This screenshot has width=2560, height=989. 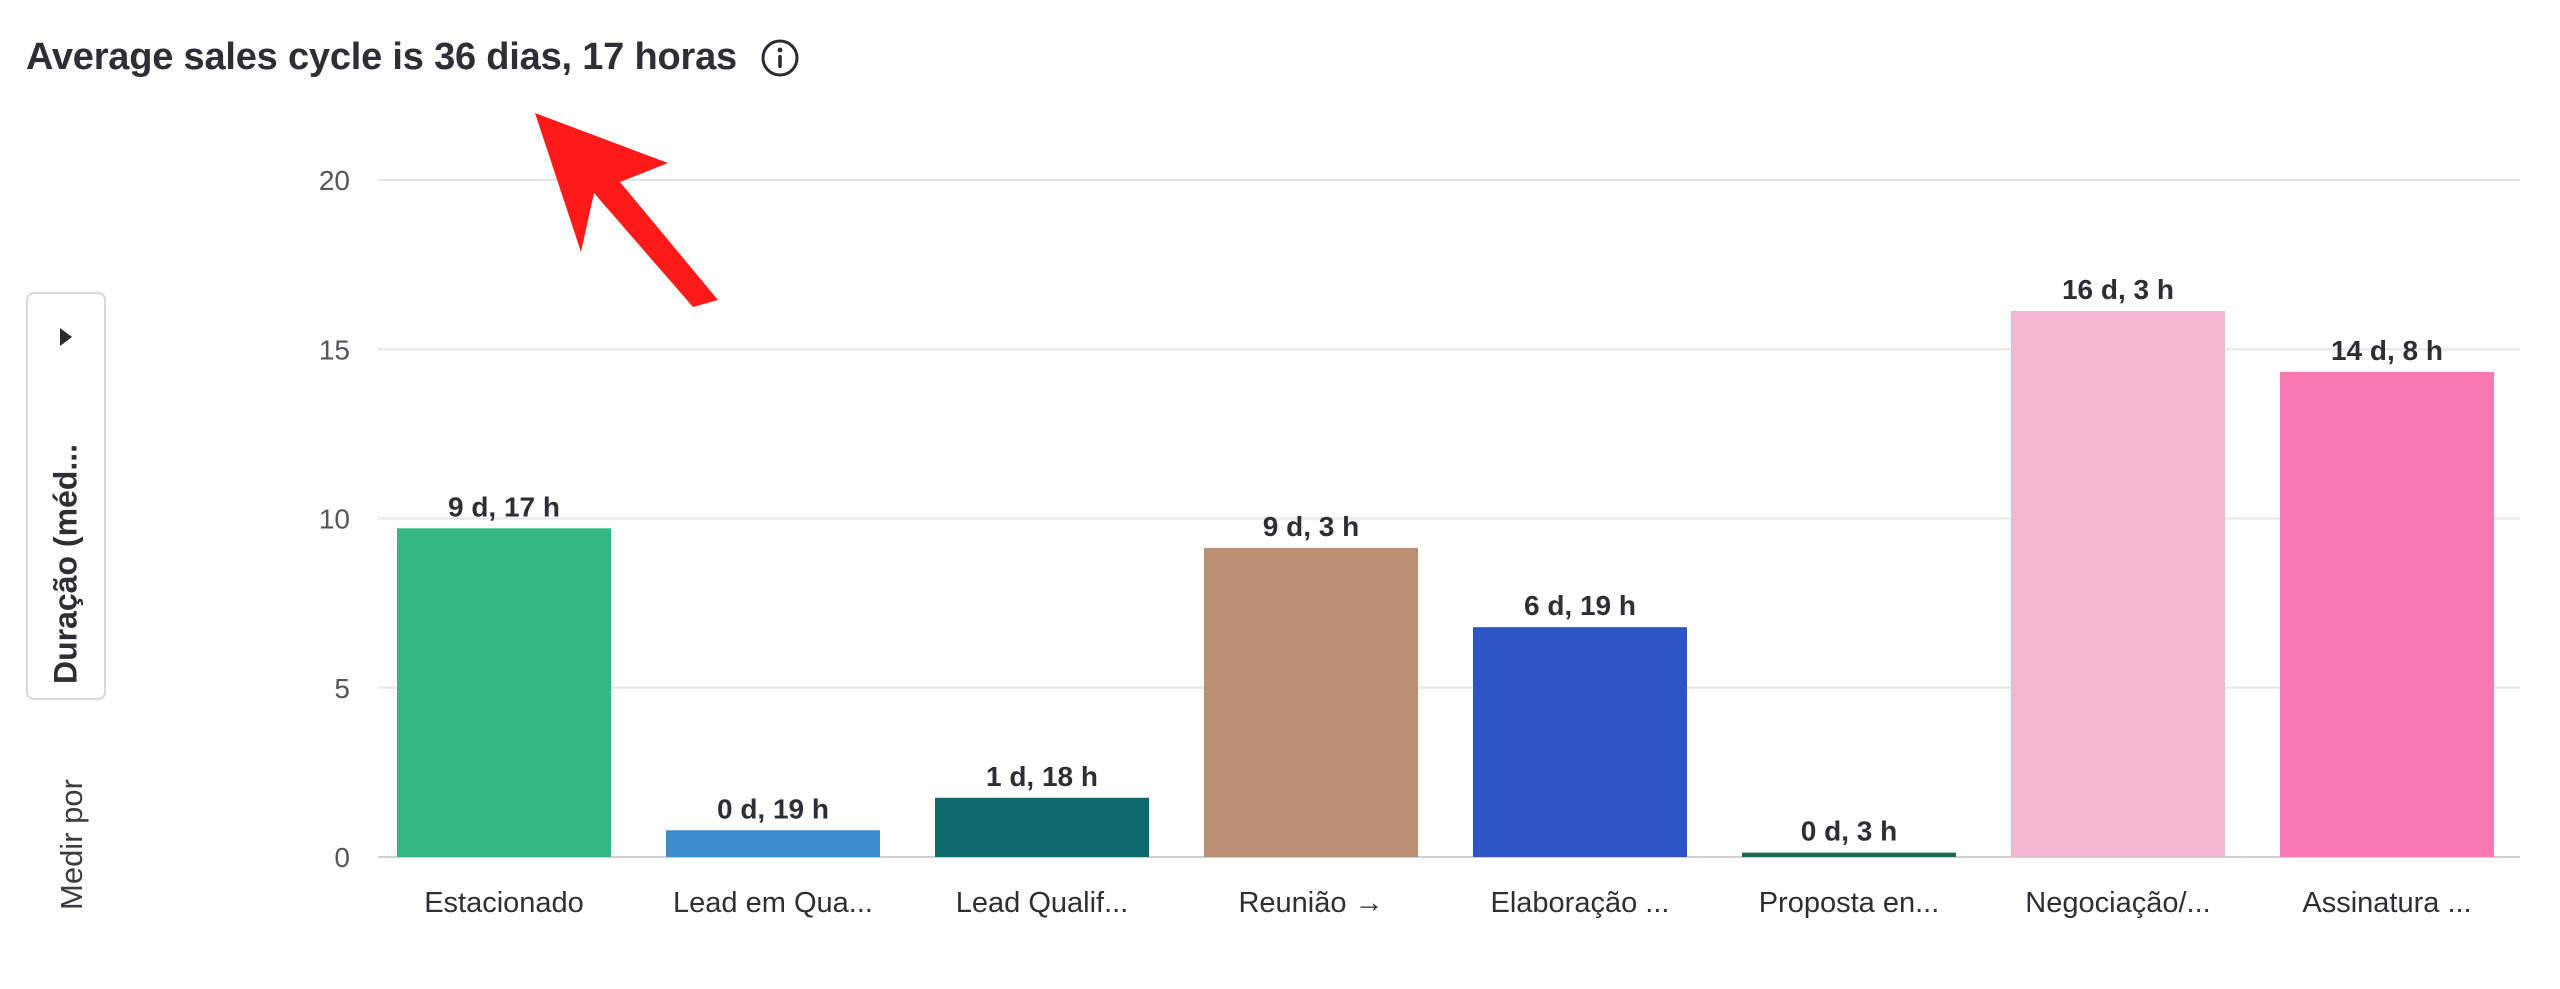 I want to click on x-category-label: Estacionado, so click(x=504, y=903).